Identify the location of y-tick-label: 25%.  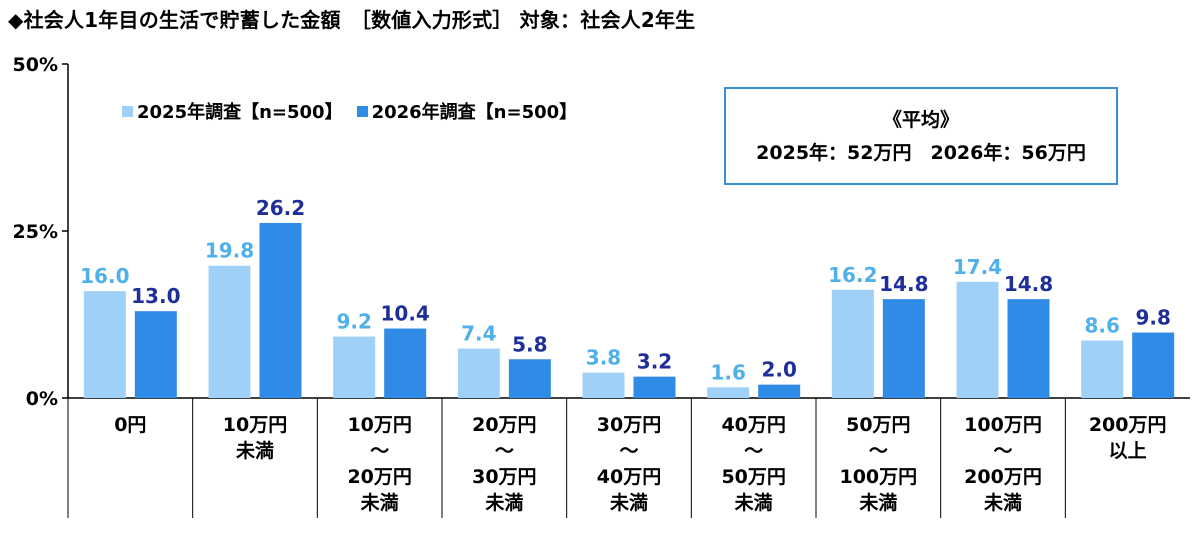
(35, 232).